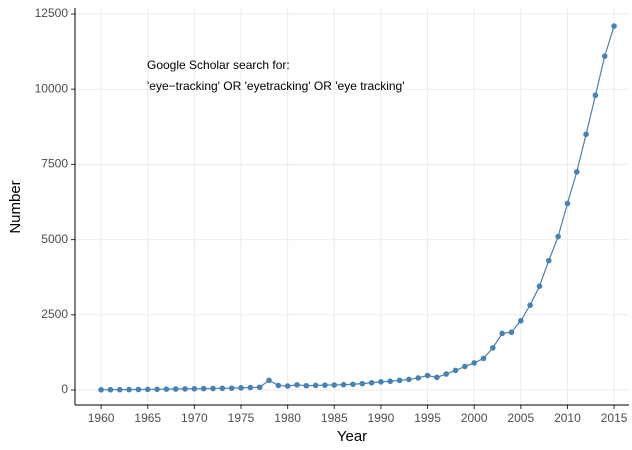 Image resolution: width=632 pixels, height=450 pixels. Describe the element at coordinates (567, 418) in the screenshot. I see `x-tick-label: 2010` at that location.